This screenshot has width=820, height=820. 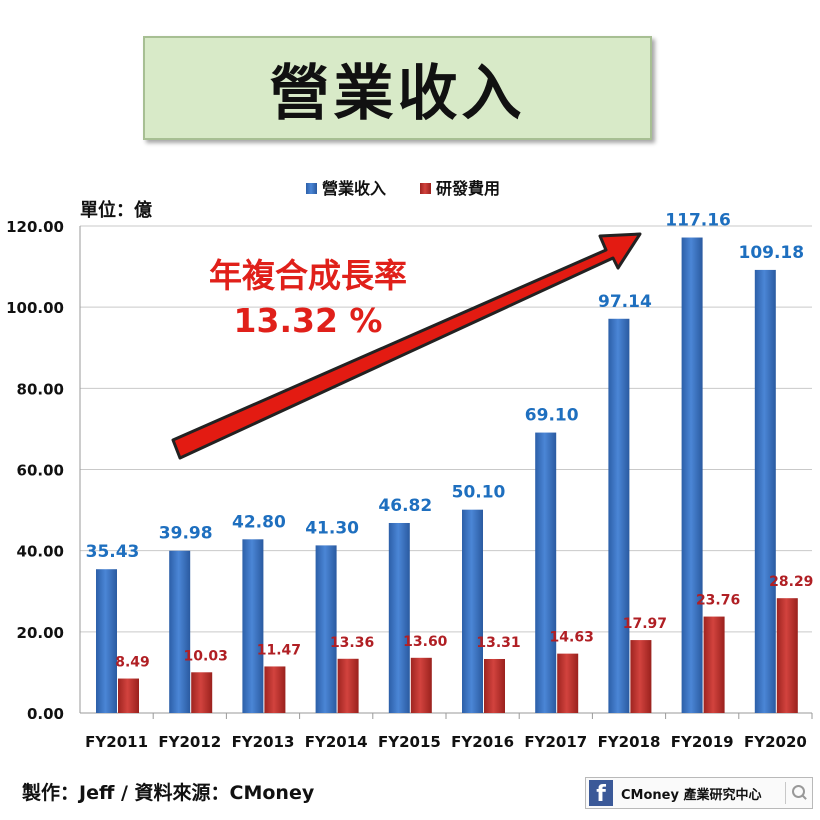 What do you see at coordinates (168, 793) in the screenshot?
I see `footer-credit: 製作：Jeff / 資料來源：CMoney` at bounding box center [168, 793].